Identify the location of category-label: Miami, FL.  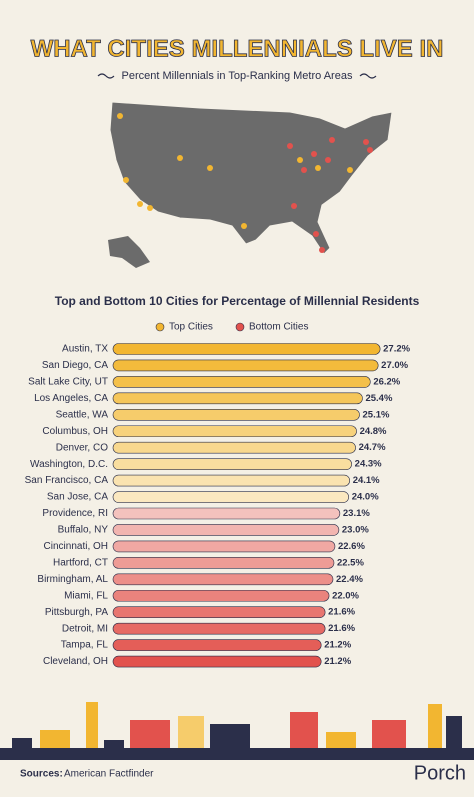
(86, 595).